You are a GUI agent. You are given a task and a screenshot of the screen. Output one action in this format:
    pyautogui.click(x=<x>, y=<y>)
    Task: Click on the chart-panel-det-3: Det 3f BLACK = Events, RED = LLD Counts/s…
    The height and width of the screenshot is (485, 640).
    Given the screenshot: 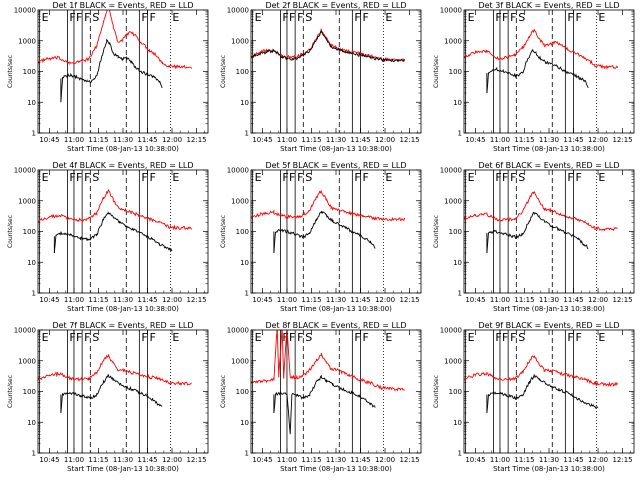 What is the action you would take?
    pyautogui.click(x=534, y=77)
    